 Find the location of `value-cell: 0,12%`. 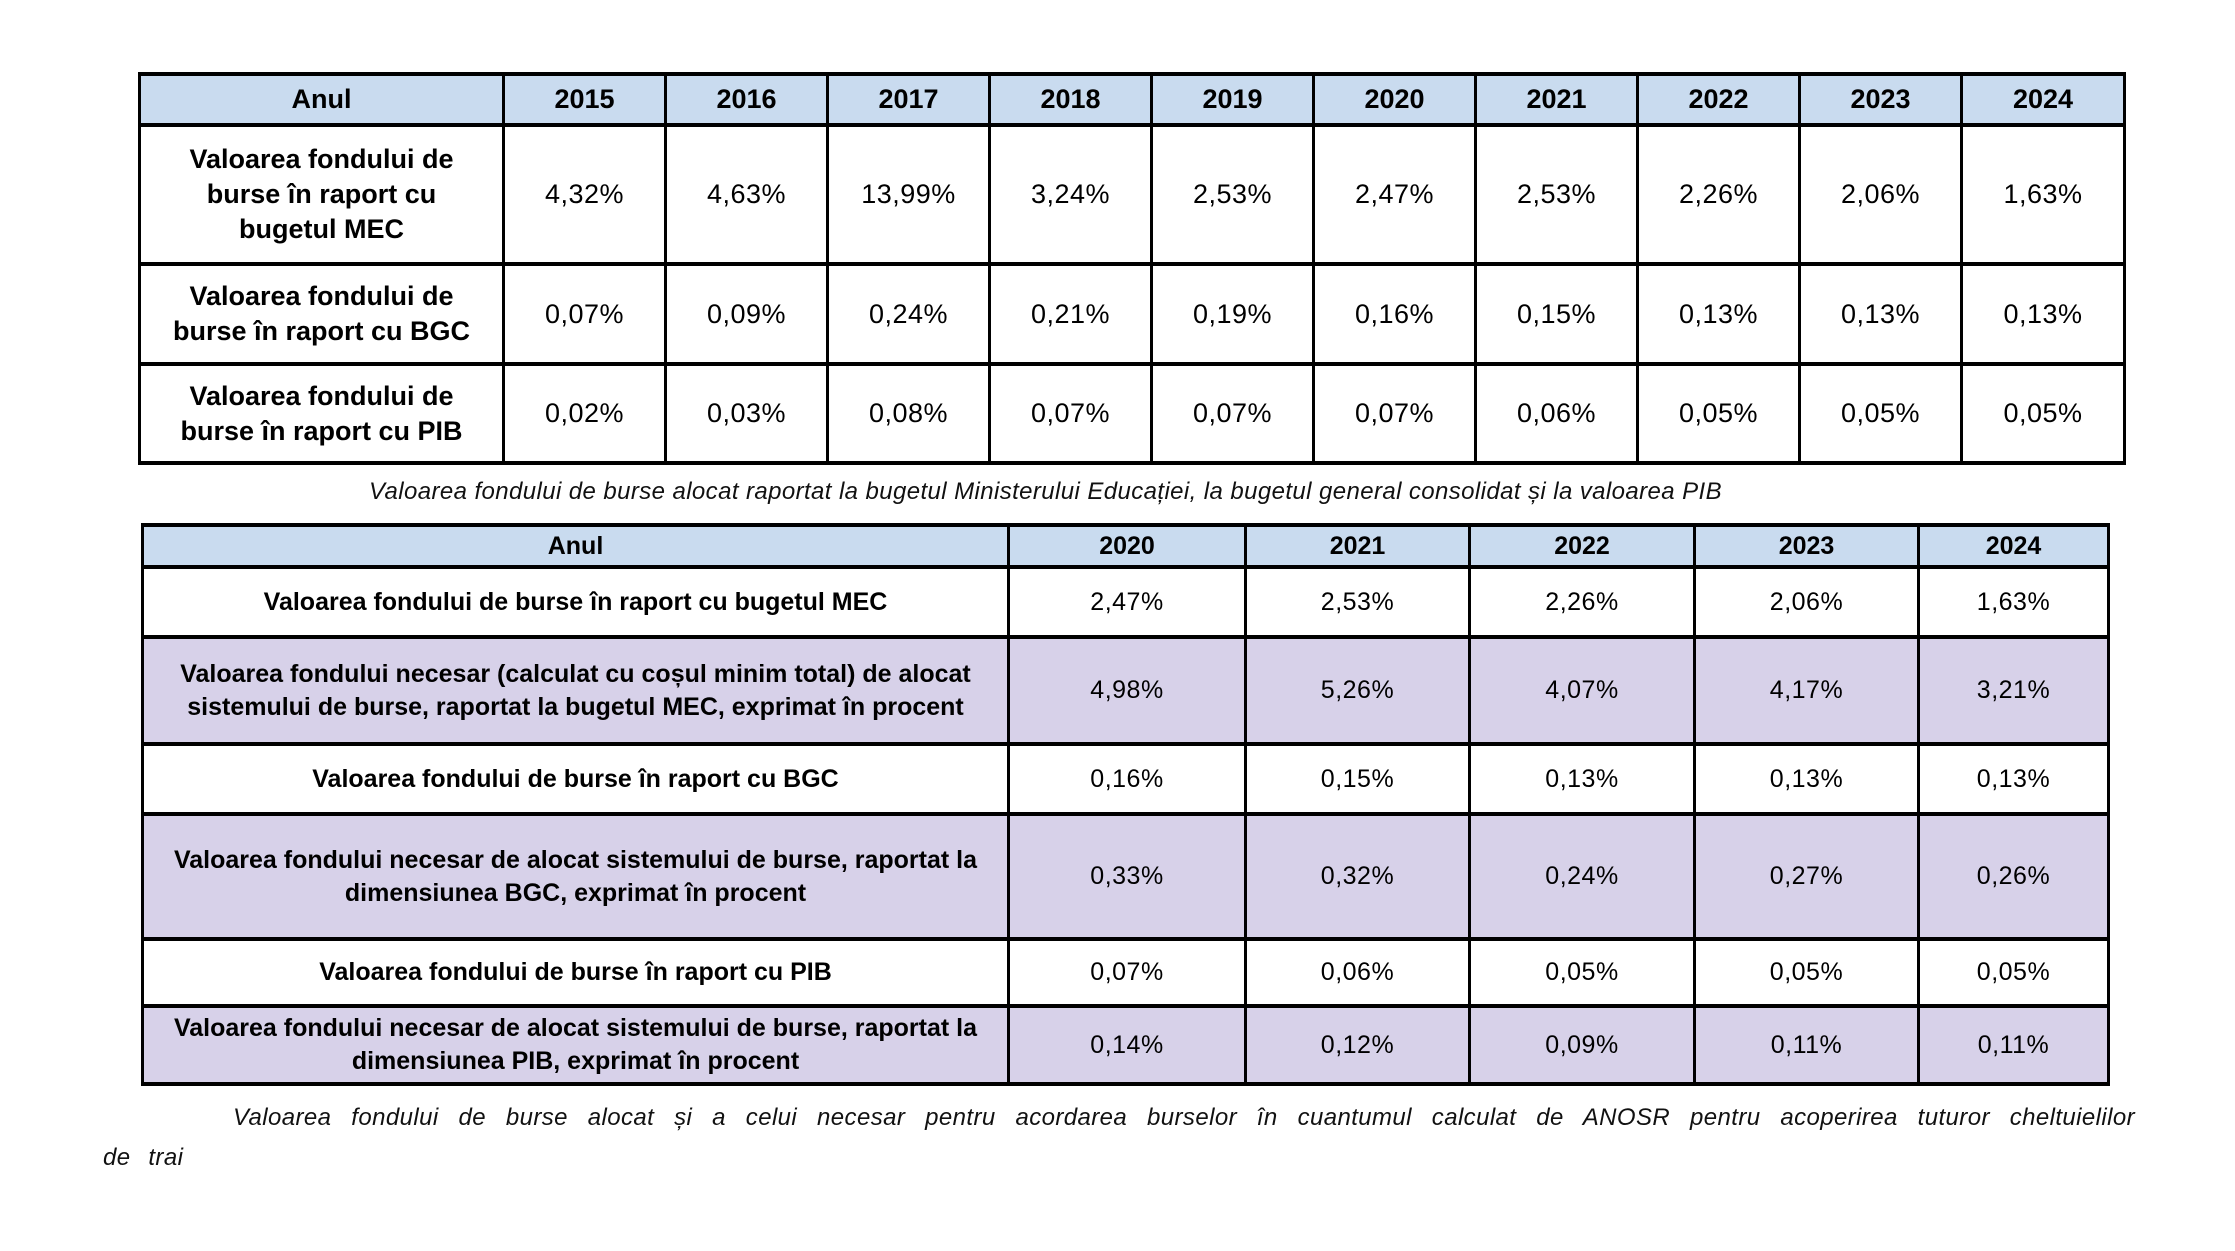

value-cell: 0,12% is located at coordinates (1357, 1045).